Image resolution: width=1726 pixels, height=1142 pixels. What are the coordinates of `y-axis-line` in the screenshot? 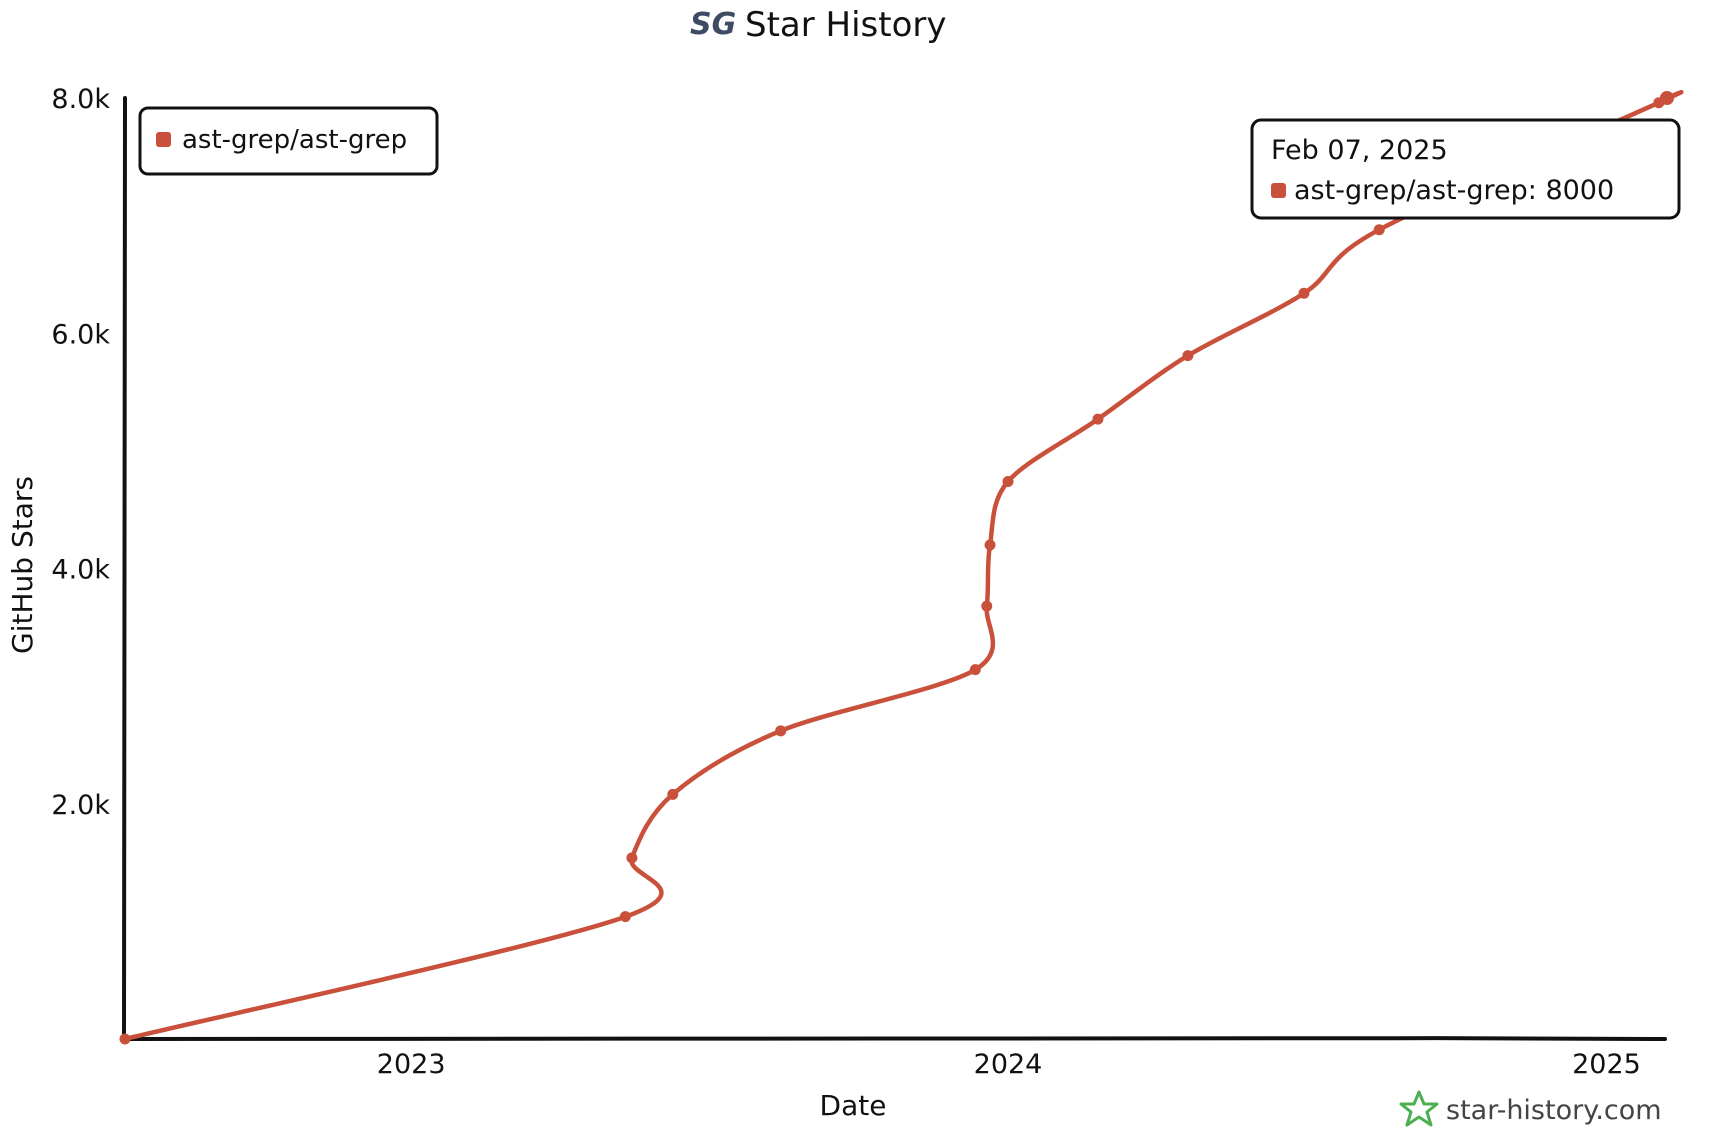 It's located at (124, 569).